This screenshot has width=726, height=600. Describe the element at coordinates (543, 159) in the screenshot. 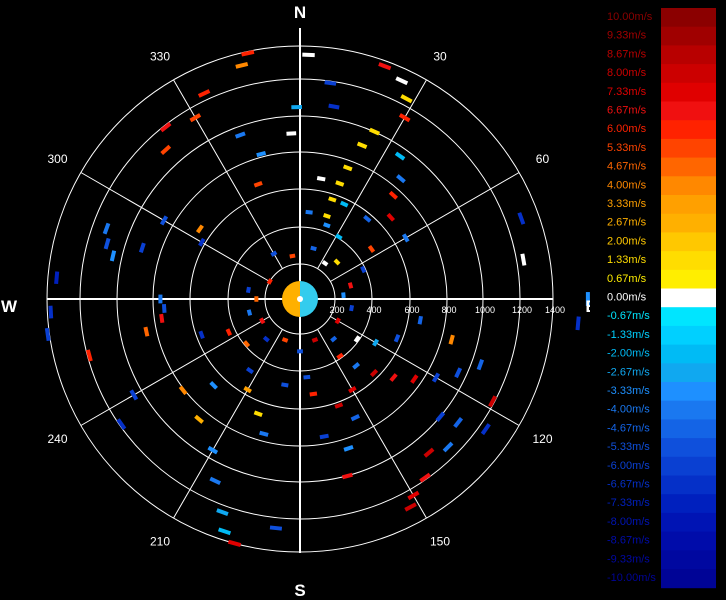

I see `bearing-label-60: 60` at that location.